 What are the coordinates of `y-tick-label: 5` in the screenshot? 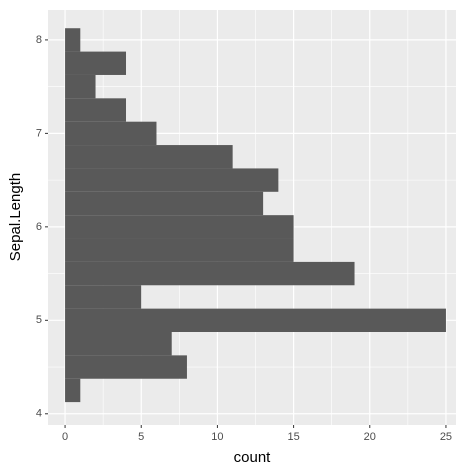 It's located at (39, 320).